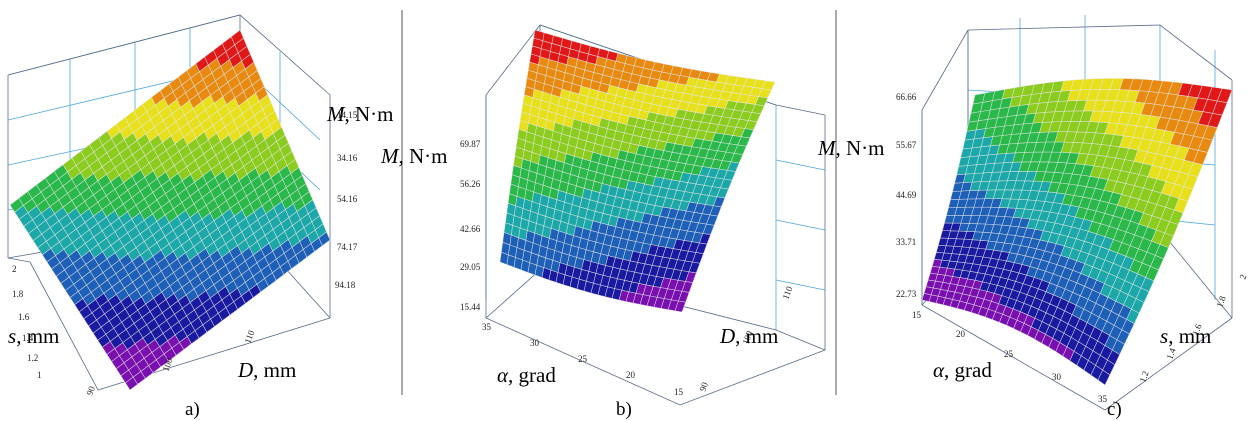 Image resolution: width=1259 pixels, height=421 pixels. Describe the element at coordinates (167, 364) in the screenshot. I see `x-tick: 100` at that location.